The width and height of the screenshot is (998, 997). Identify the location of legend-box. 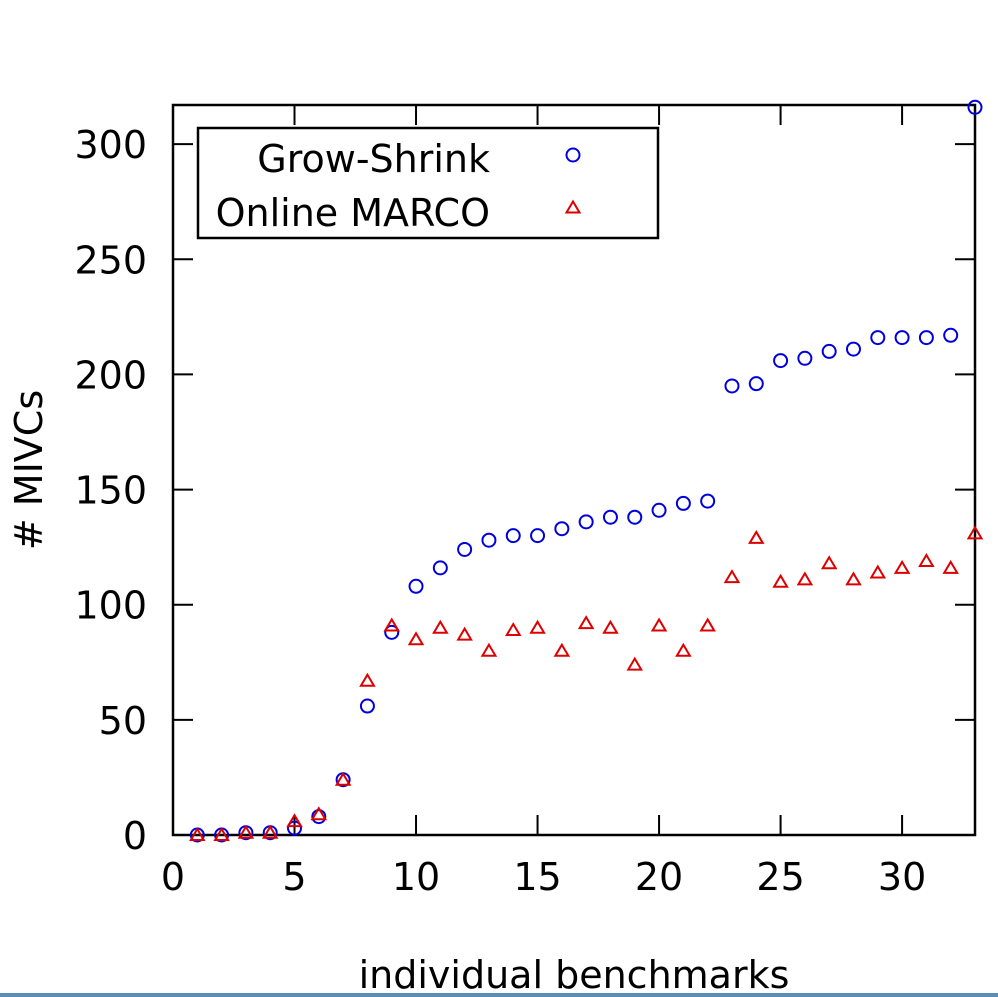
(428, 183).